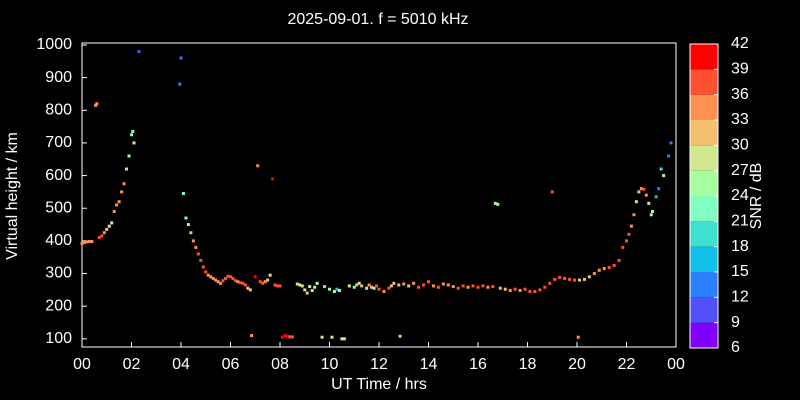 Image resolution: width=800 pixels, height=400 pixels. Describe the element at coordinates (58, 305) in the screenshot. I see `y-tick-label: 200` at that location.